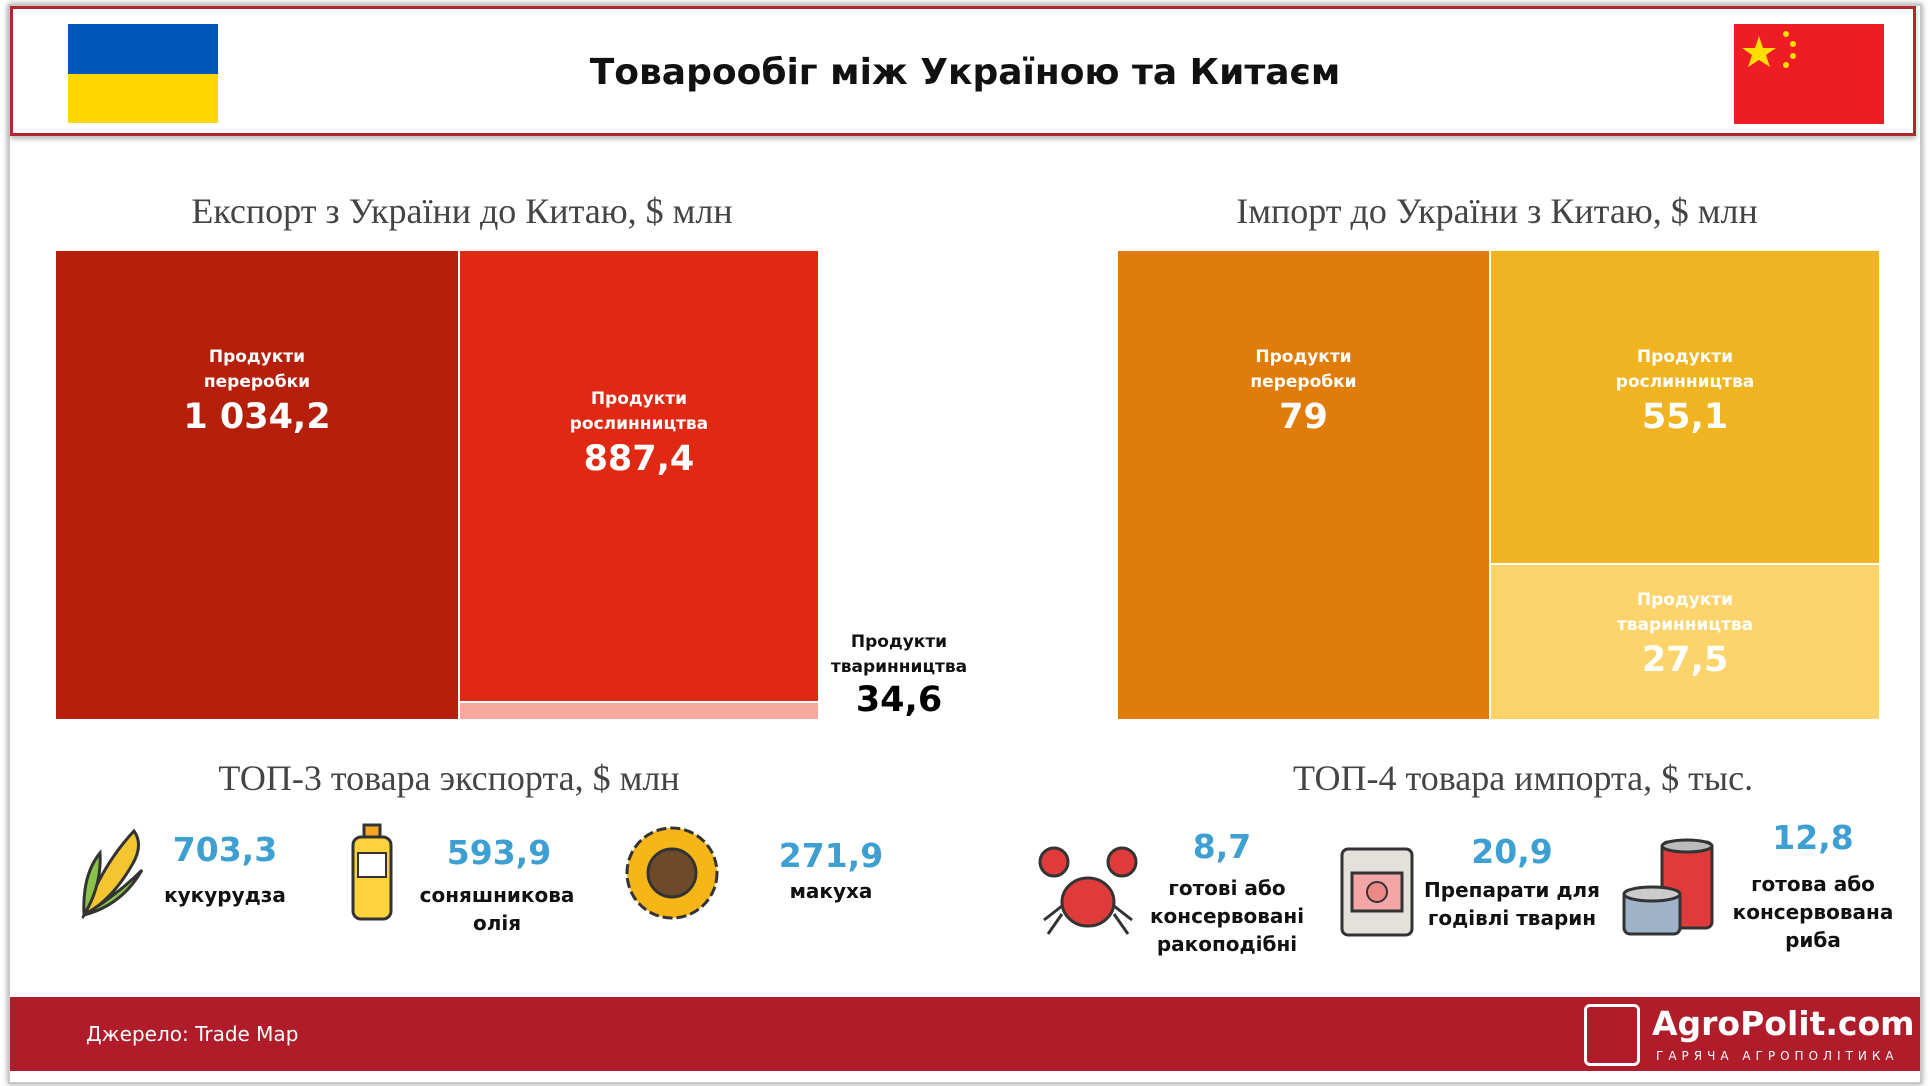  Describe the element at coordinates (899, 700) in the screenshot. I see `cell-value: 34,6` at that location.